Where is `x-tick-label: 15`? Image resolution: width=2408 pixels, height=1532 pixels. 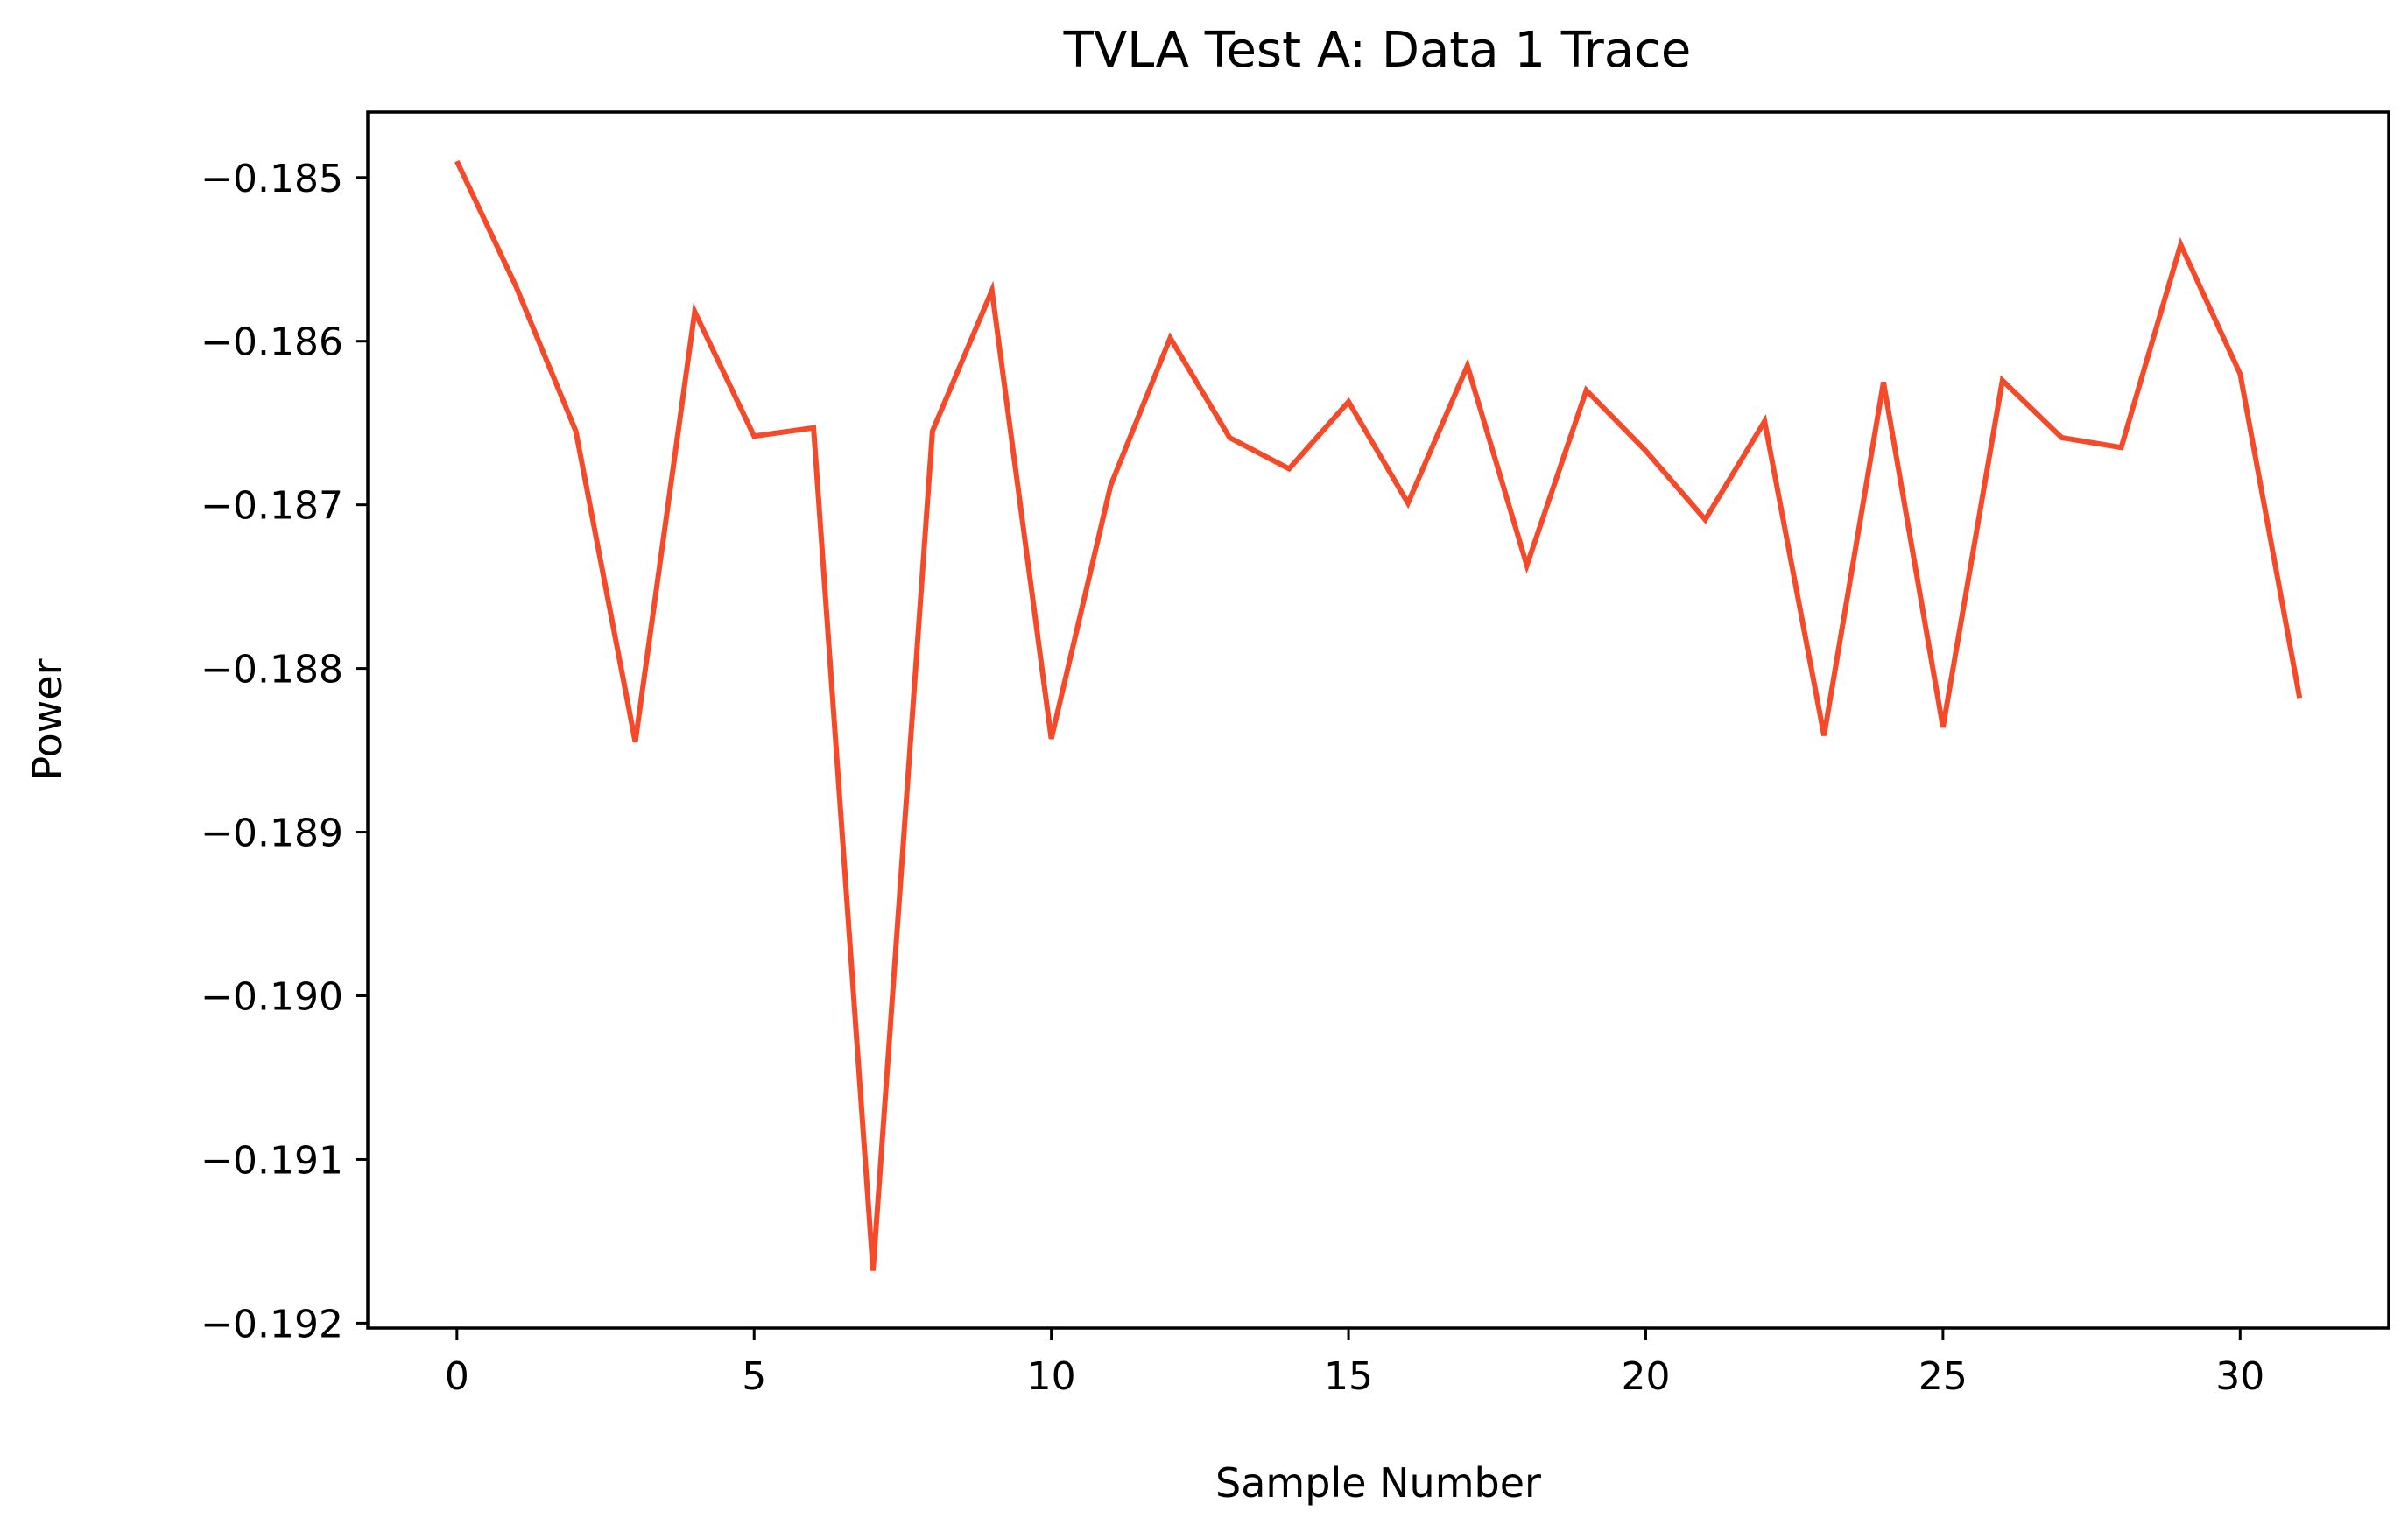
x-tick-label: 15 is located at coordinates (1348, 1377).